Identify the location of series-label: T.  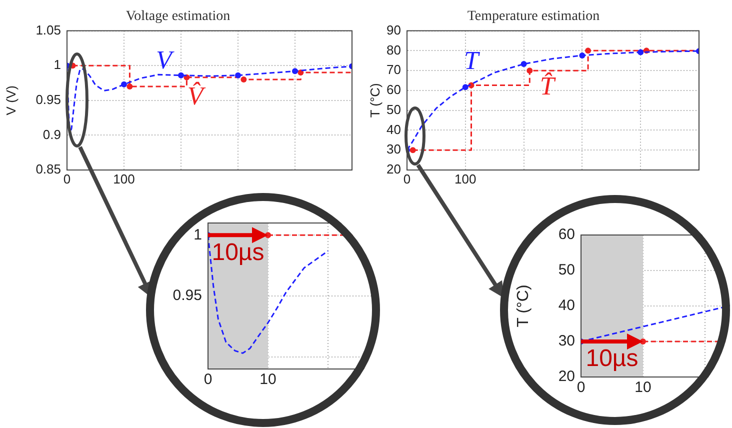
(472, 60).